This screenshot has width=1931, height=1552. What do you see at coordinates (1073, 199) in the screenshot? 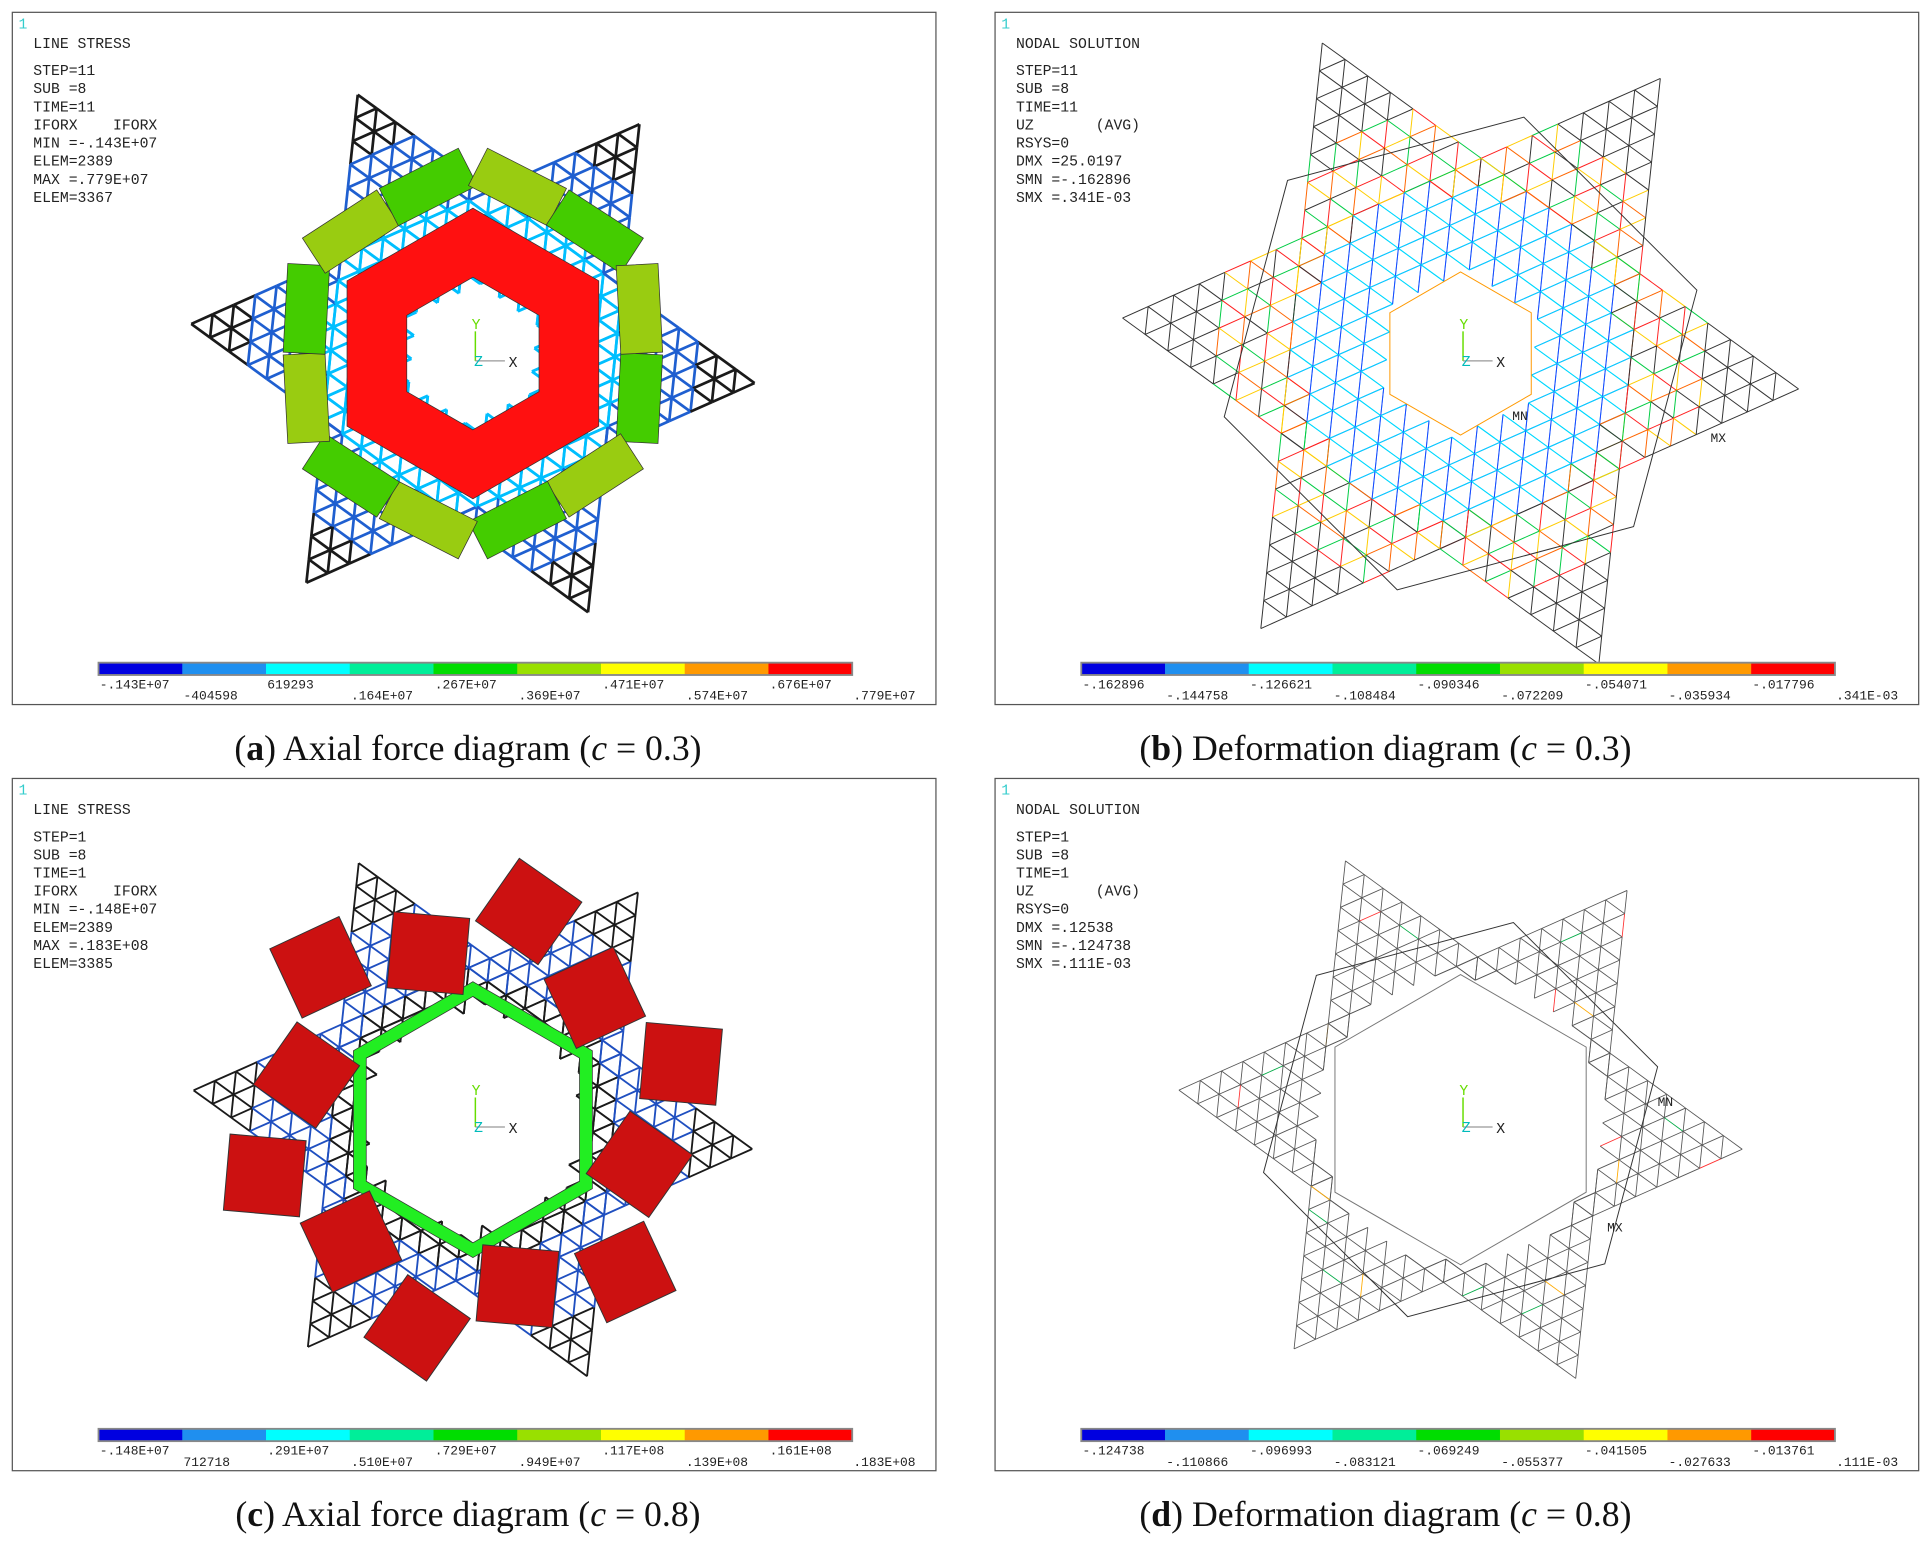
I see `header-line: SMX =.341E-03` at bounding box center [1073, 199].